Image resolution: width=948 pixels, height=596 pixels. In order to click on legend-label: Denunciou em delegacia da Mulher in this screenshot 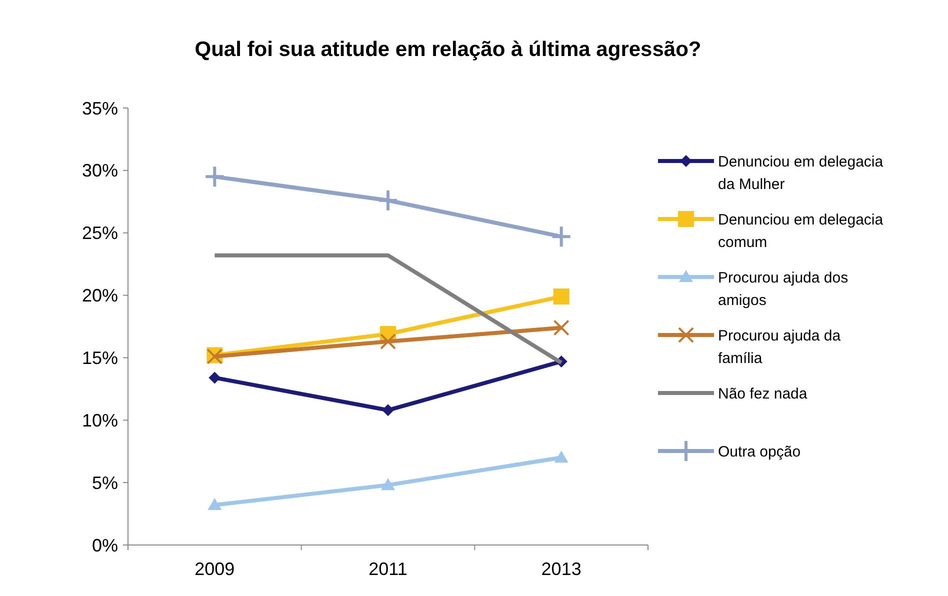, I will do `click(801, 173)`.